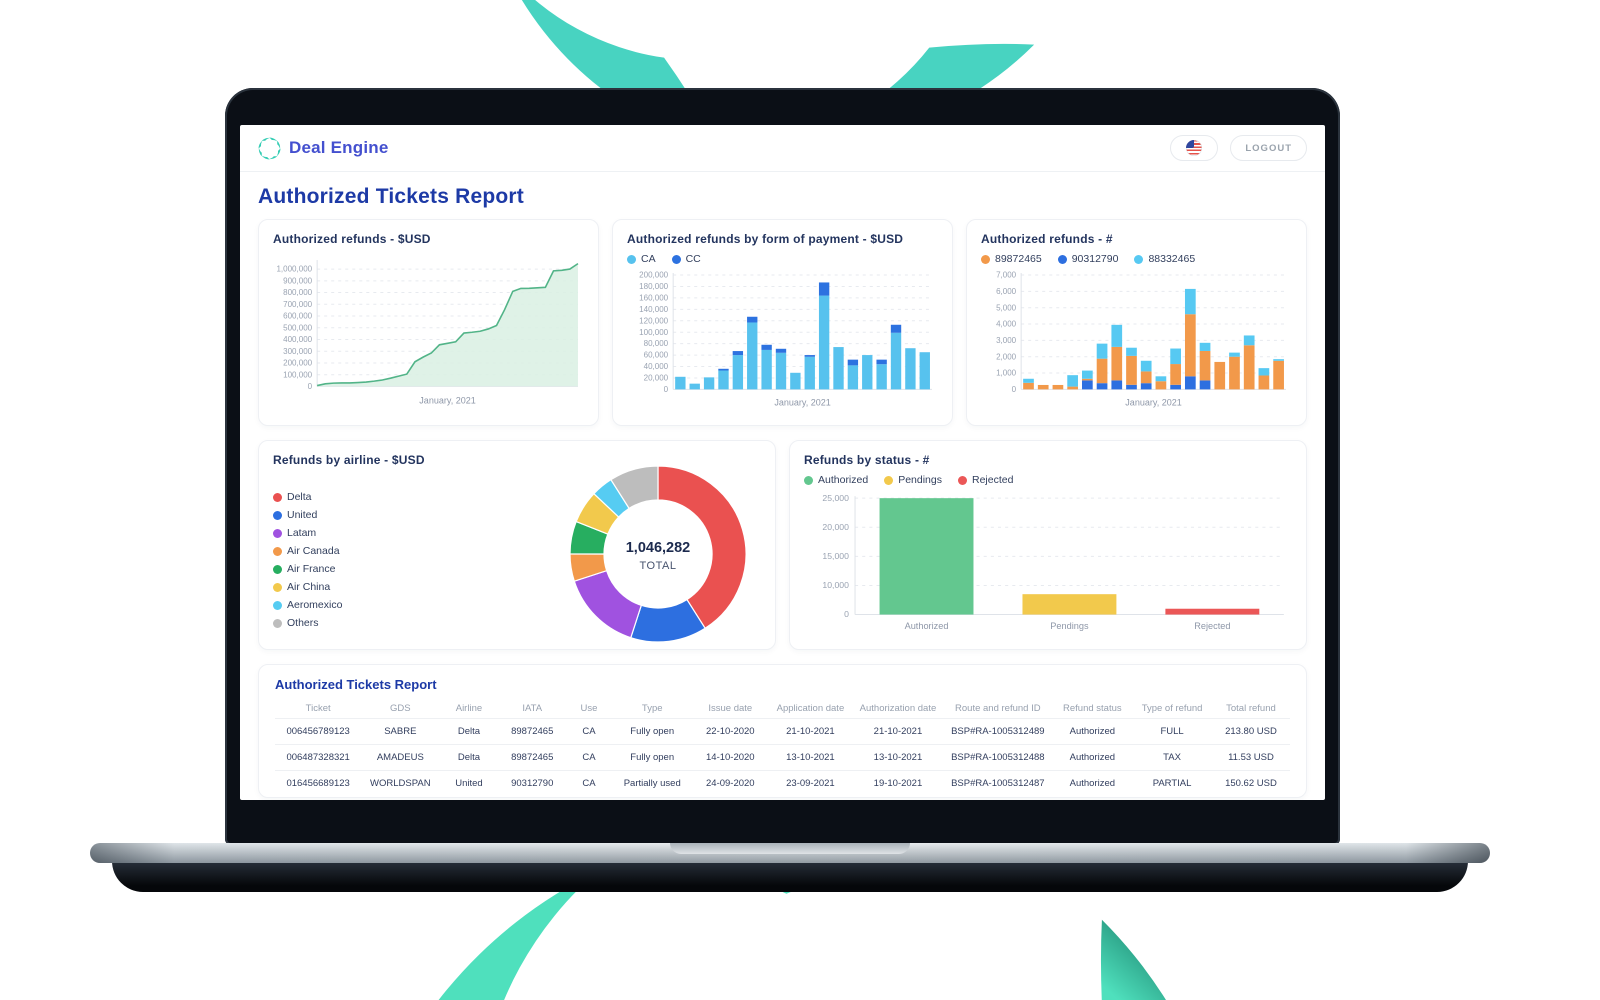 Image resolution: width=1600 pixels, height=1000 pixels. What do you see at coordinates (1011, 259) in the screenshot?
I see `legend-item: 89872465` at bounding box center [1011, 259].